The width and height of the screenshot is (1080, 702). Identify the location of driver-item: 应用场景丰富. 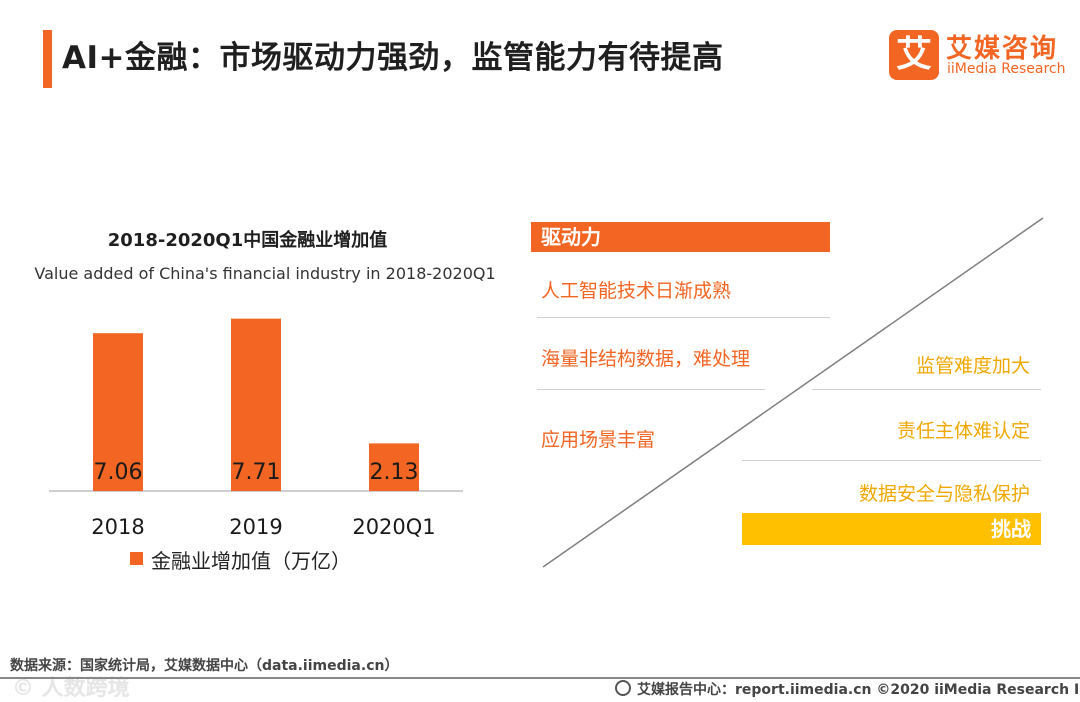
(598, 440).